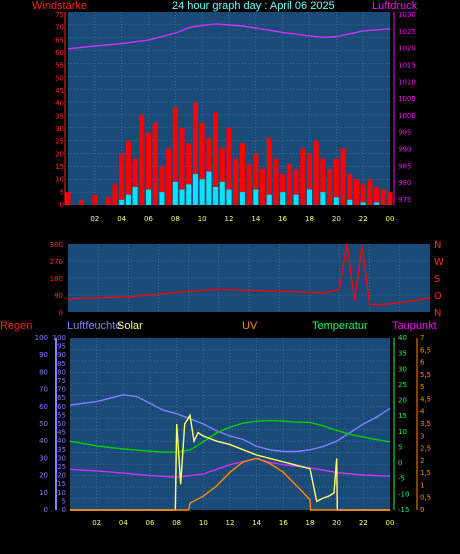  Describe the element at coordinates (61, 355) in the screenshot. I see `regen-tick-label: 90` at that location.